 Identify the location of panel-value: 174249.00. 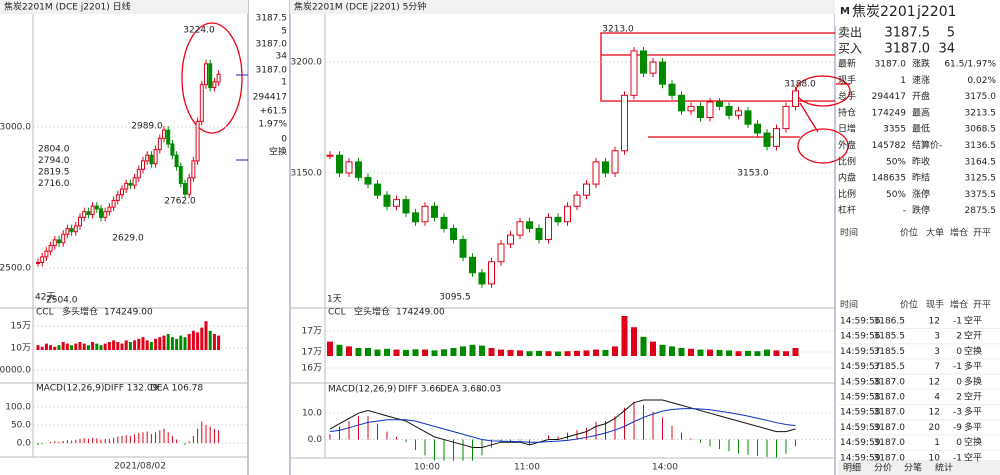
(128, 313).